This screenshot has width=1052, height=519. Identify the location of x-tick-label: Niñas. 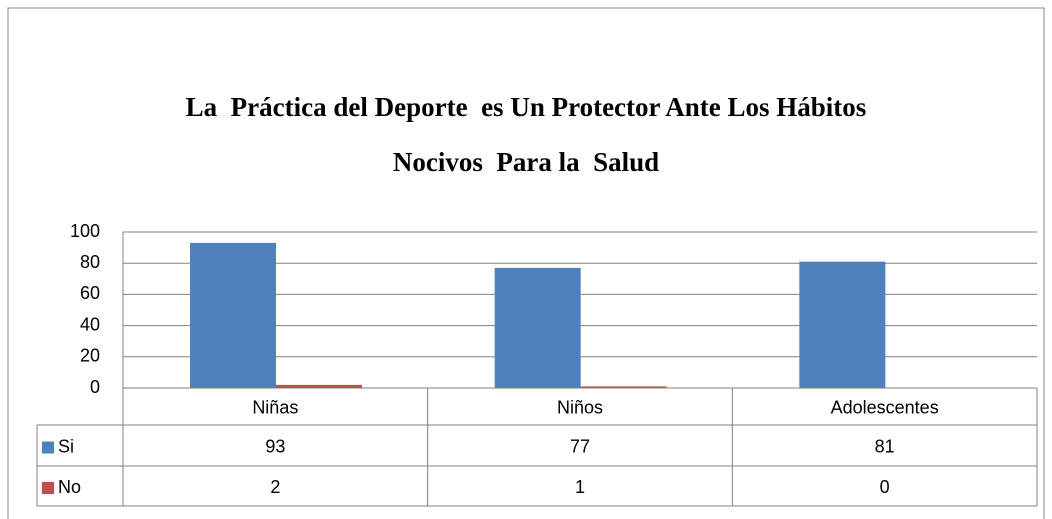
(275, 407).